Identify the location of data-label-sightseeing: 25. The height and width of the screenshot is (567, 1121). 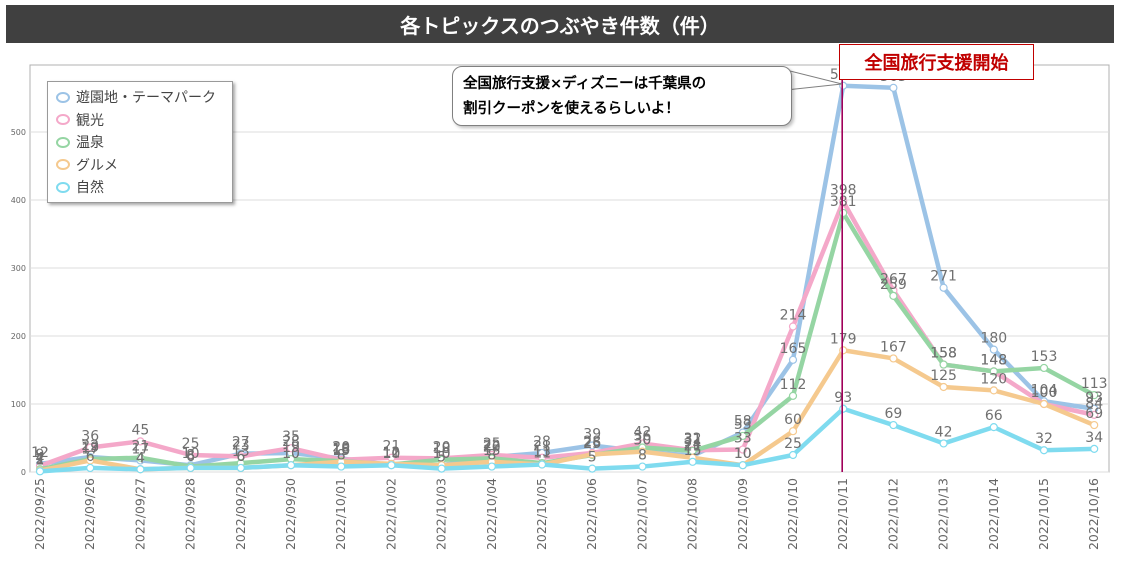
(492, 444).